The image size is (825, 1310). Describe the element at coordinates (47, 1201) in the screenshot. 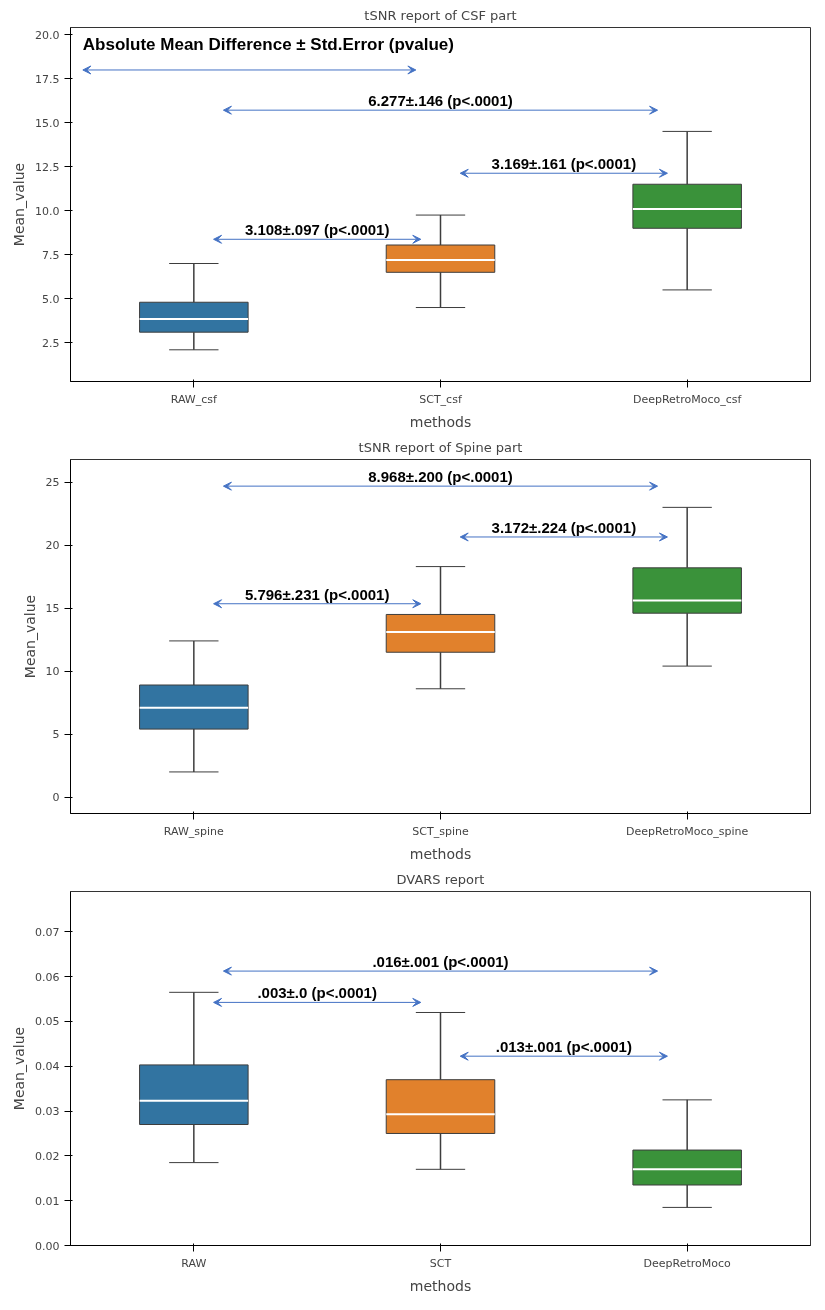

I see `y-tick-label: 0.01` at that location.